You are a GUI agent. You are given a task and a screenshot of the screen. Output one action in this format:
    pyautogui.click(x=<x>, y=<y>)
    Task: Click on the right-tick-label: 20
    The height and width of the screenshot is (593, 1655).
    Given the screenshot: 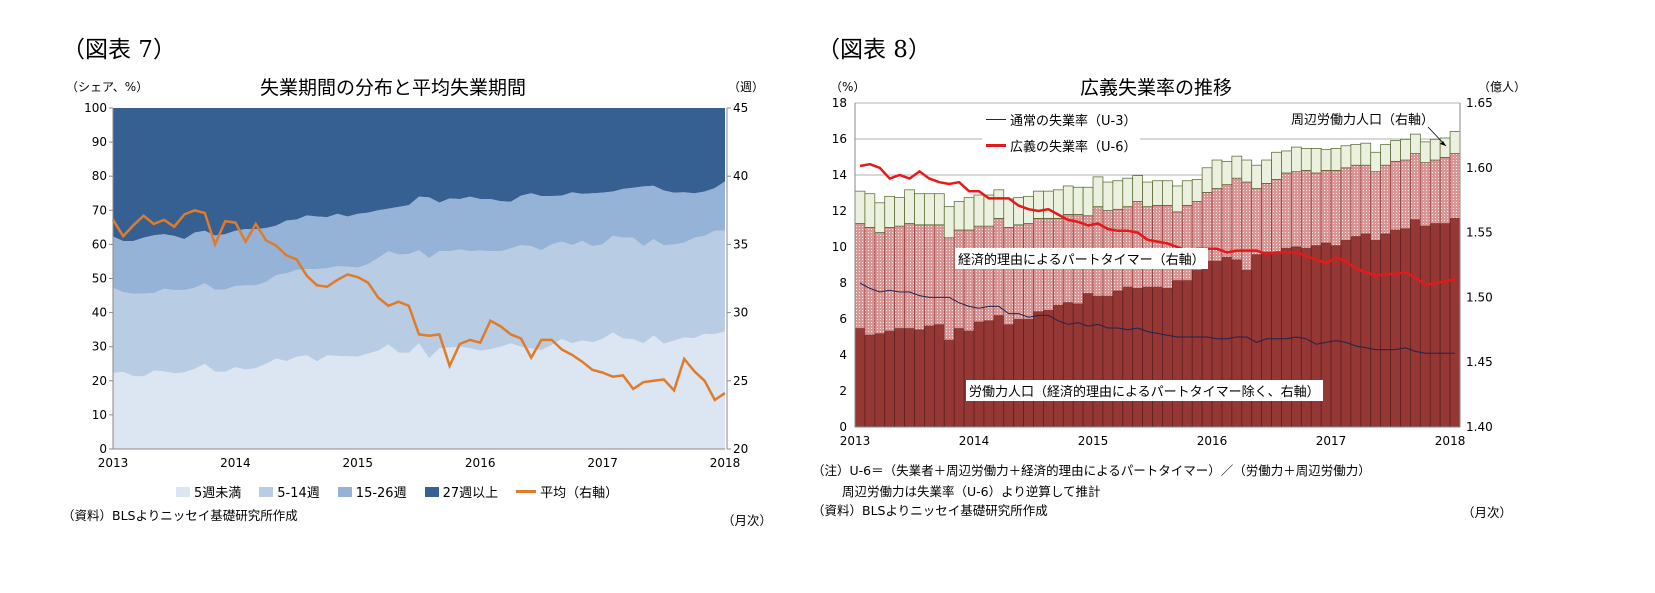 What is the action you would take?
    pyautogui.click(x=740, y=449)
    